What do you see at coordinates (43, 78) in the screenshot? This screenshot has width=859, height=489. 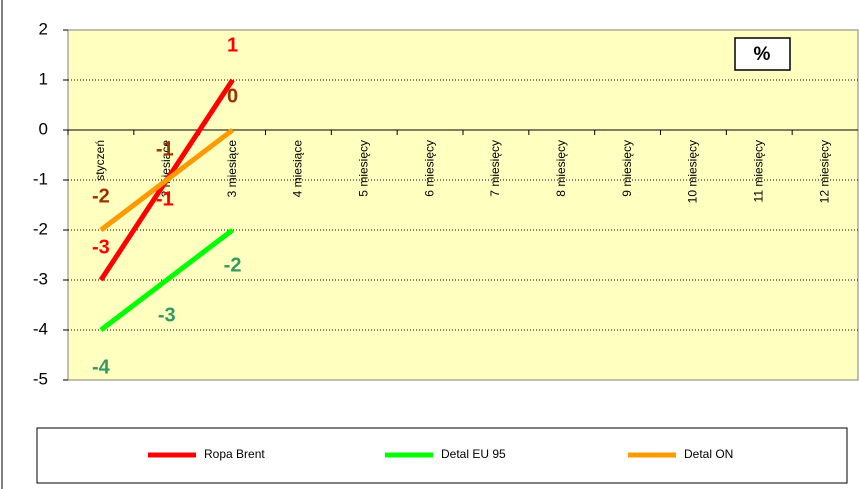 I see `y-tick-label: 1` at bounding box center [43, 78].